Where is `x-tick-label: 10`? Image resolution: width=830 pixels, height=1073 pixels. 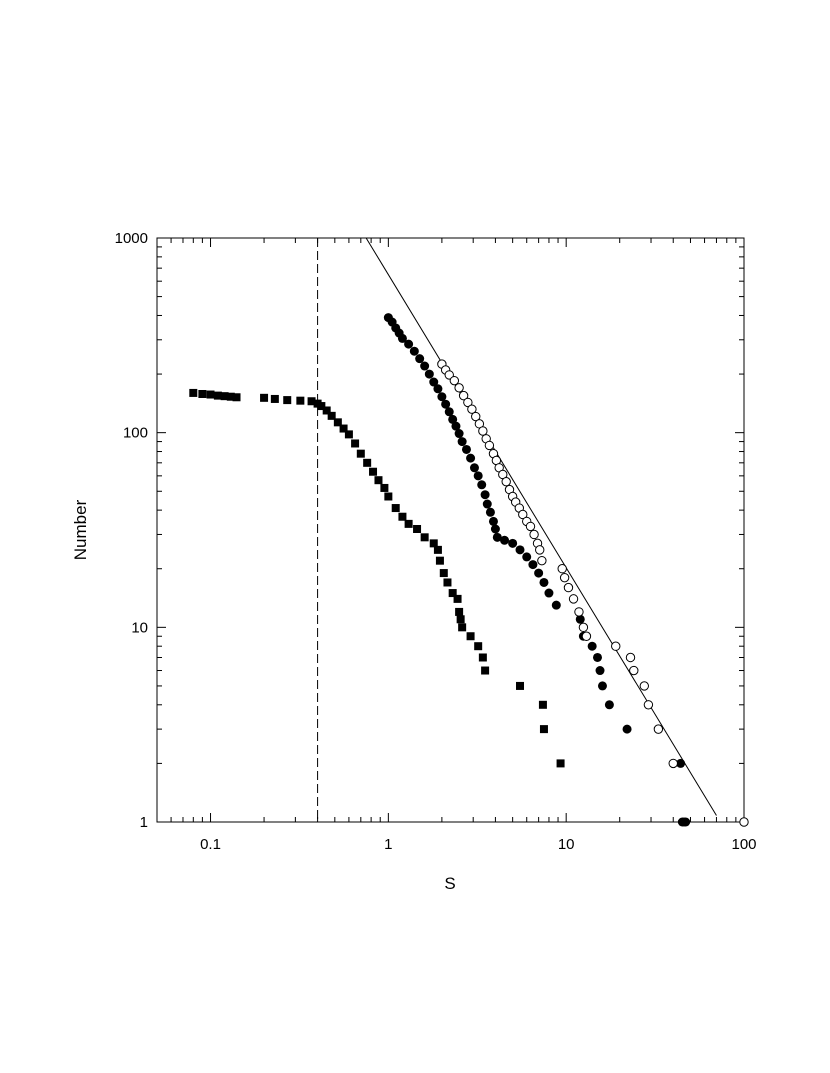
x-tick-label: 10 is located at coordinates (566, 844).